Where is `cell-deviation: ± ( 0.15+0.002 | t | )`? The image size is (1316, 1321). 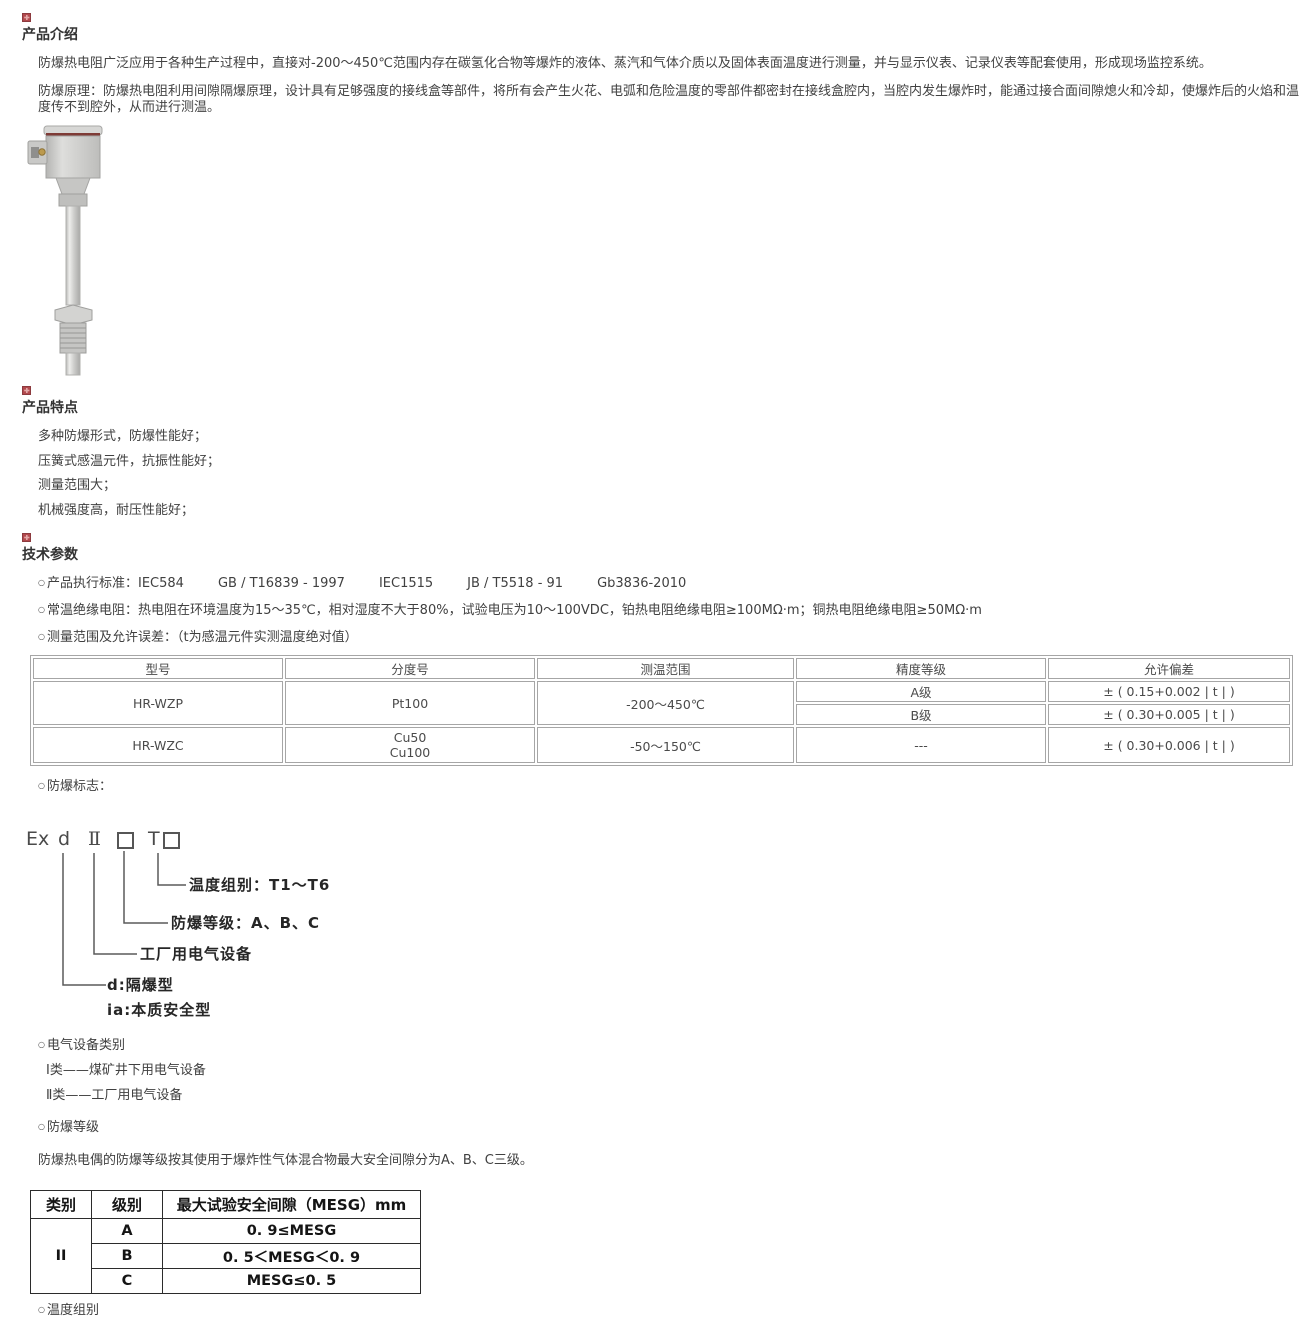
cell-deviation: ± ( 0.15+0.002 | t | ) is located at coordinates (1169, 691).